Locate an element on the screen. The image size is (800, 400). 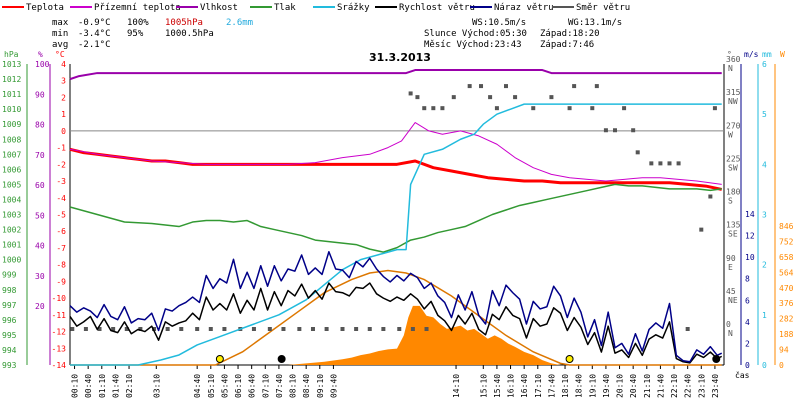
solar-area is located at coordinates (396, 335).